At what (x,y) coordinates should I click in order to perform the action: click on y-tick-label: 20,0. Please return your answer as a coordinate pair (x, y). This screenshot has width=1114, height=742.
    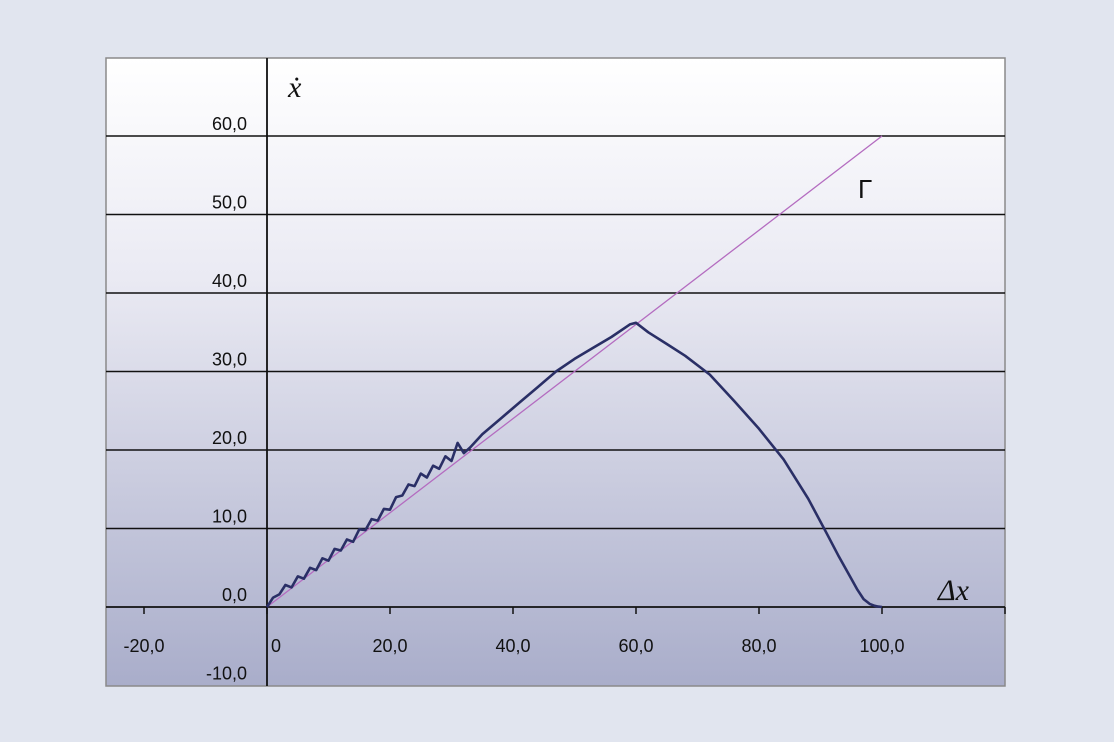
    Looking at the image, I should click on (229, 438).